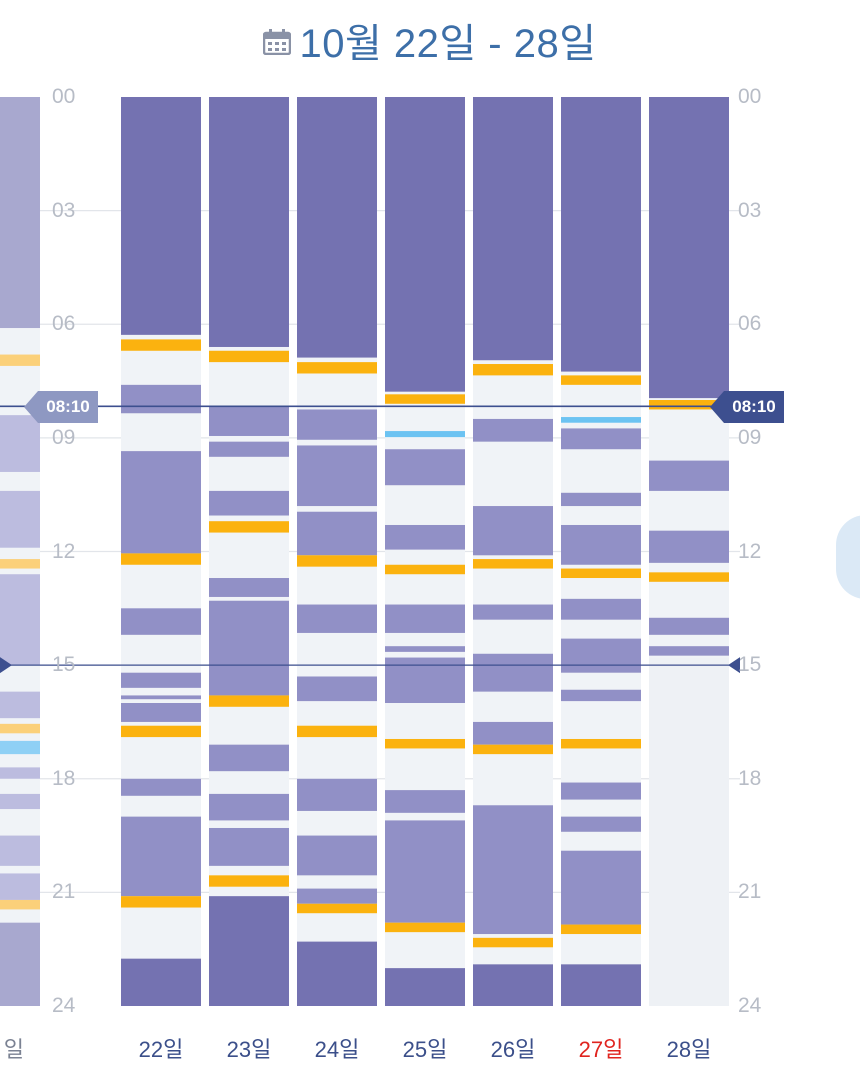 The width and height of the screenshot is (860, 1080). What do you see at coordinates (513, 1049) in the screenshot?
I see `day-label: 26일` at bounding box center [513, 1049].